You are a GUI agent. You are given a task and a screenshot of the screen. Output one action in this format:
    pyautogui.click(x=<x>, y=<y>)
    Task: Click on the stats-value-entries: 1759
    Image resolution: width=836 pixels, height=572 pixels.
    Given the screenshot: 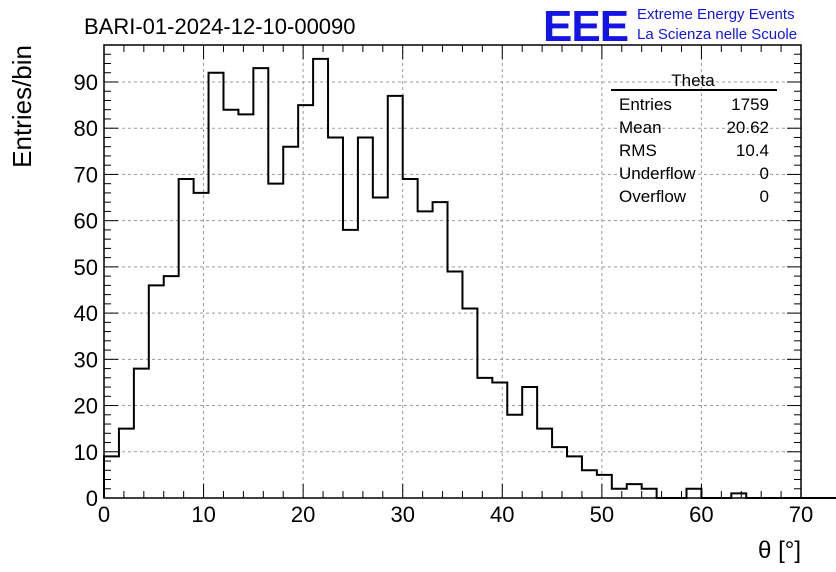 What is the action you would take?
    pyautogui.click(x=750, y=104)
    